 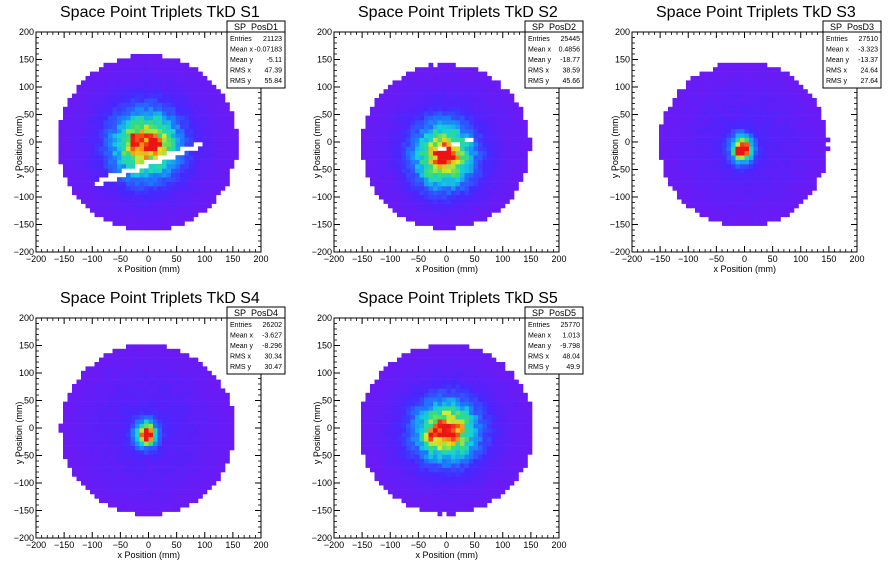 I want to click on stats-label: Entries, so click(x=241, y=39).